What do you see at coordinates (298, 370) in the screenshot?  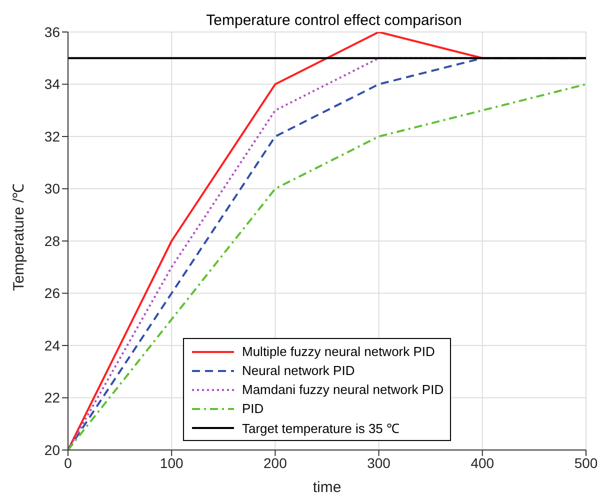 I see `legend-label: Neural network PID` at bounding box center [298, 370].